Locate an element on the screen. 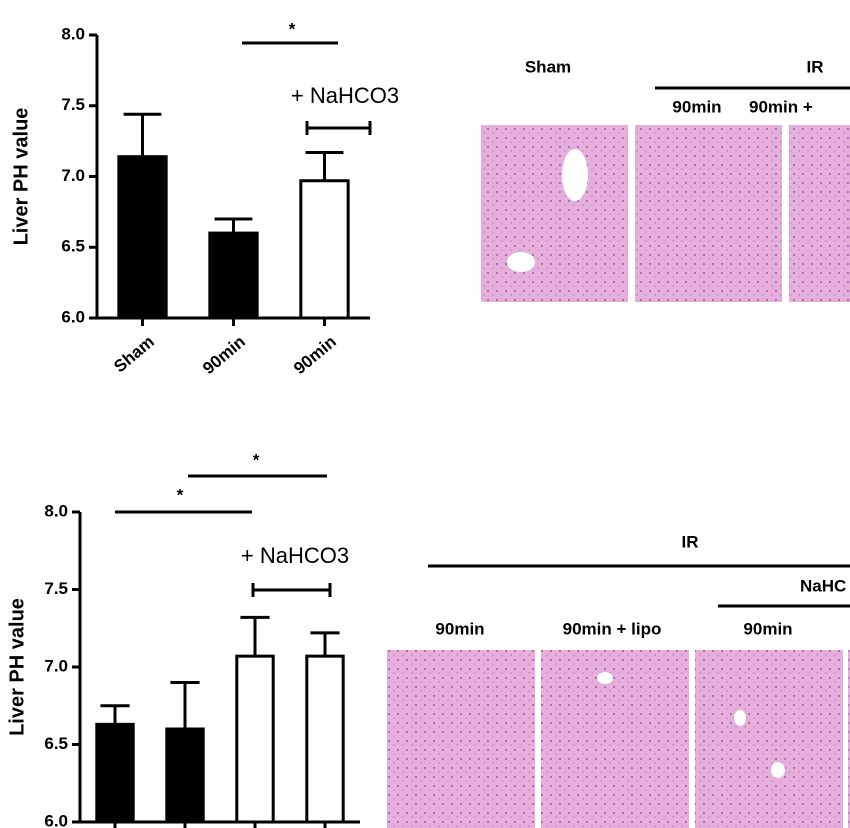 This screenshot has width=850, height=828. histology-top: Sham IR 90min 90min + is located at coordinates (665, 179).